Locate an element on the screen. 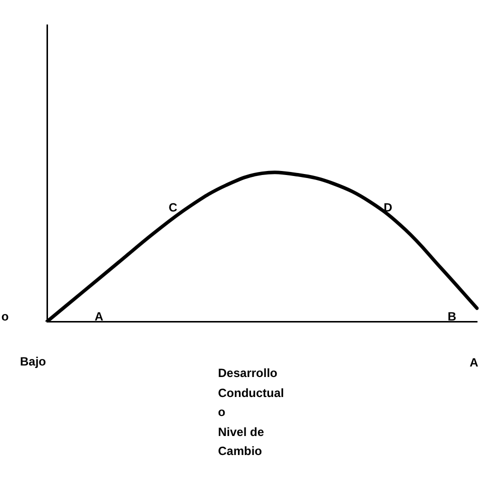  annotation: B is located at coordinates (452, 316).